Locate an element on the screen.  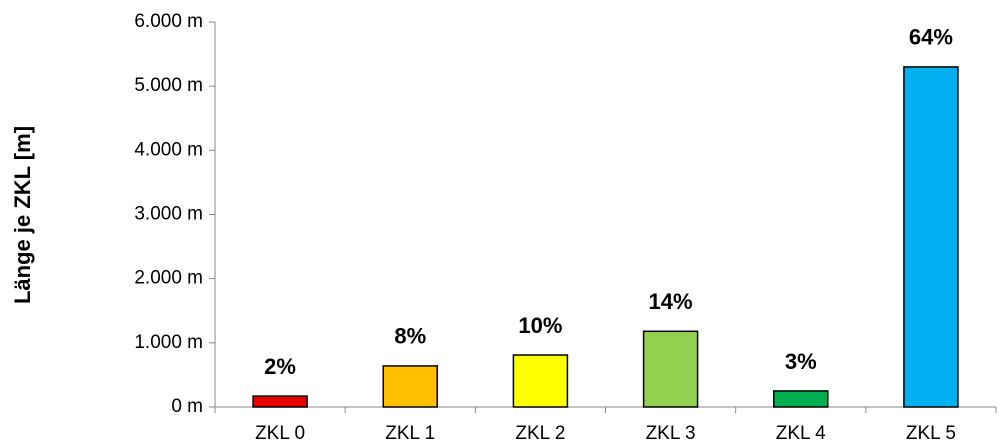
y-tick-label: 2.000 m is located at coordinates (168, 278).